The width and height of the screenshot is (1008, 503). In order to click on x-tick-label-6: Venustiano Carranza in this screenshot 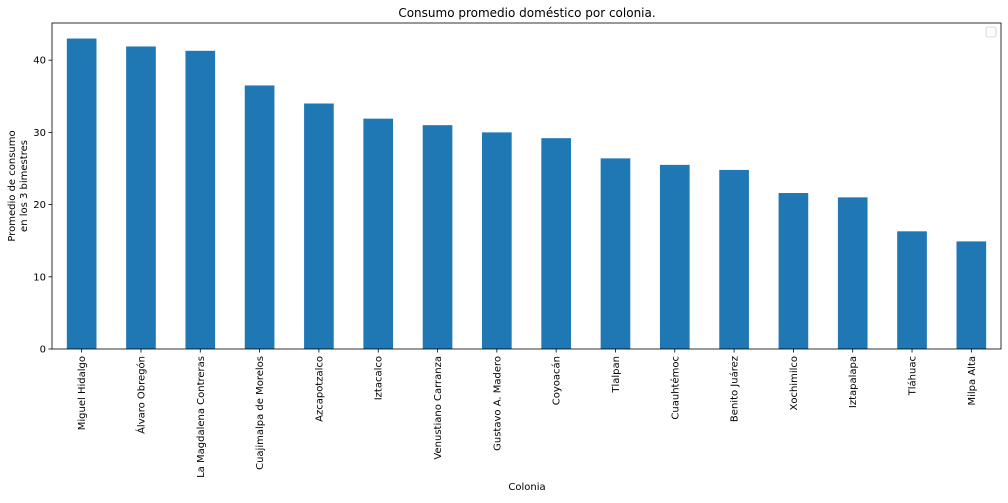, I will do `click(438, 408)`.